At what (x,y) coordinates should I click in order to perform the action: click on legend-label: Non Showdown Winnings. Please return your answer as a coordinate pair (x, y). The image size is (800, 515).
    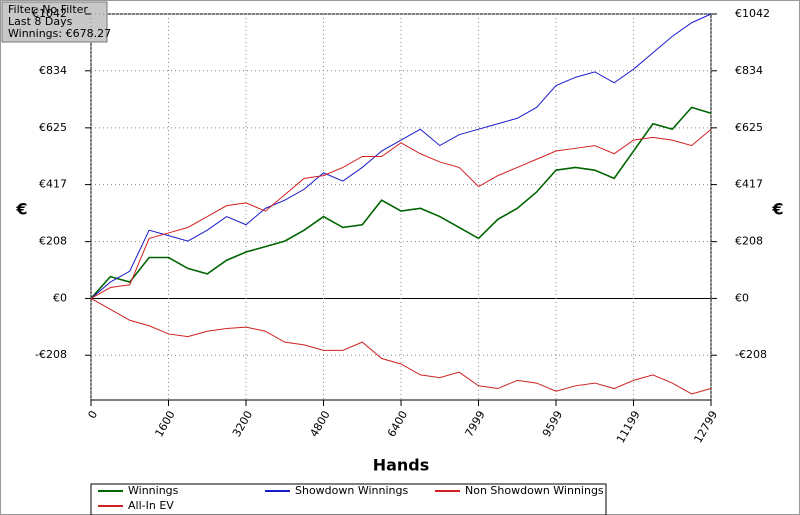
    Looking at the image, I should click on (534, 490).